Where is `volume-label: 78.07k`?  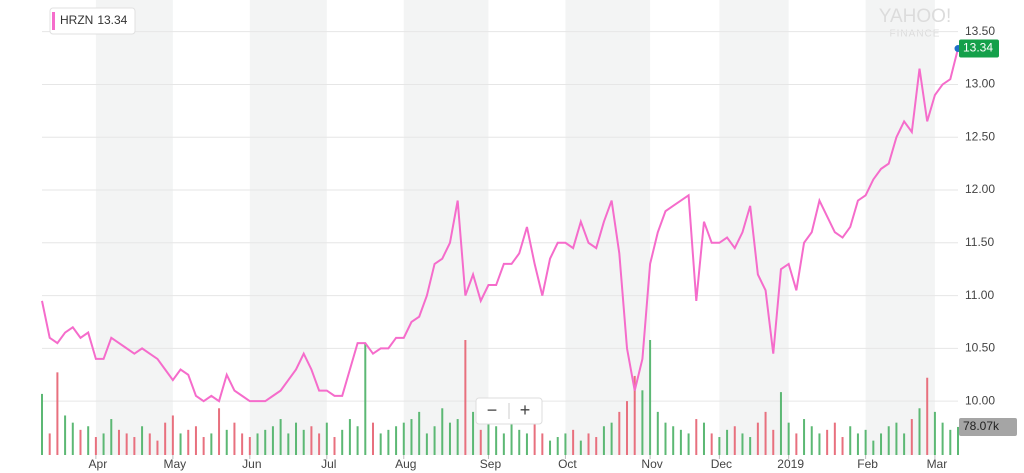
volume-label: 78.07k is located at coordinates (981, 426).